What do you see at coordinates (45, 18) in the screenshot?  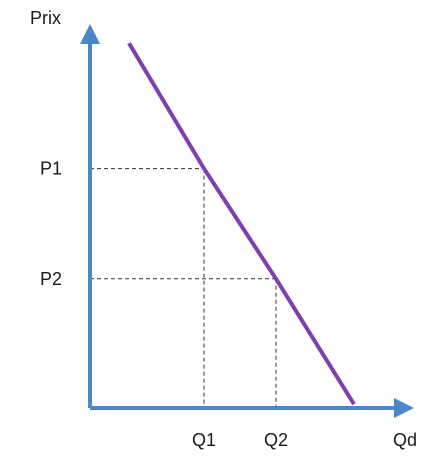 I see `y-axis-label: Prix` at bounding box center [45, 18].